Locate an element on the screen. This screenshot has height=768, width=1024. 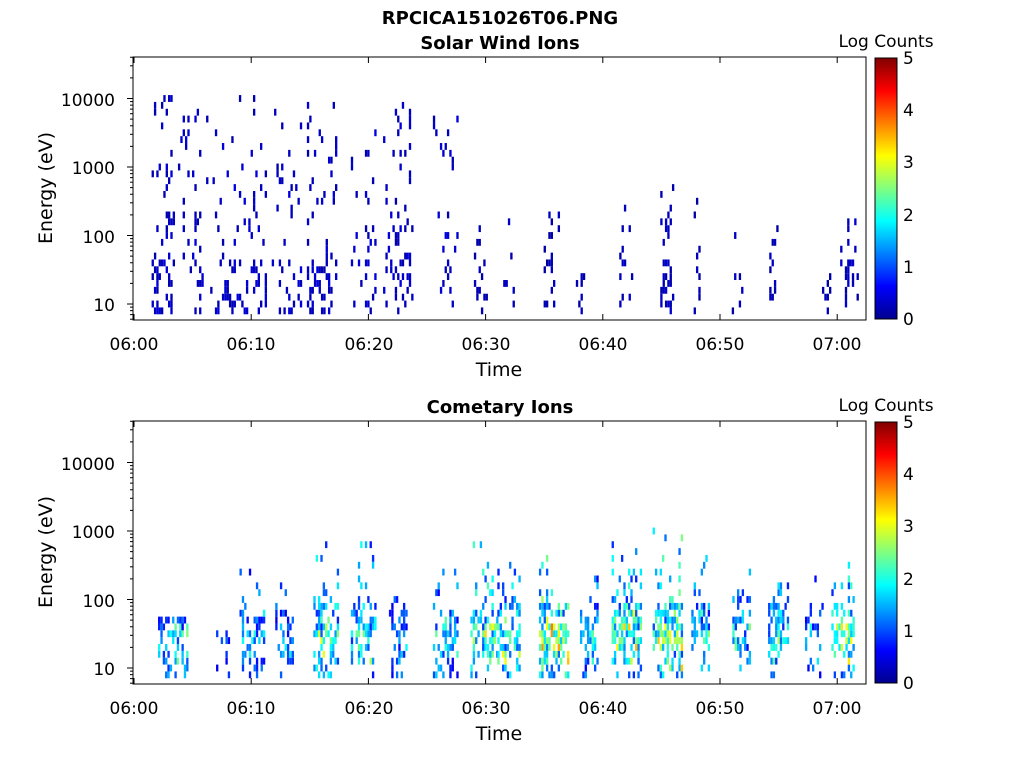
sw-cb-tick-4: 4 is located at coordinates (908, 111).